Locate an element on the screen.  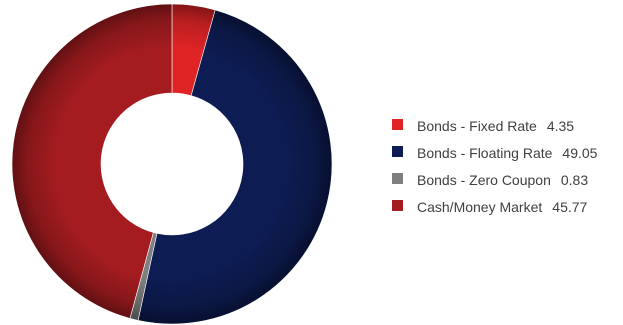
legend-value: 0.83 is located at coordinates (574, 180).